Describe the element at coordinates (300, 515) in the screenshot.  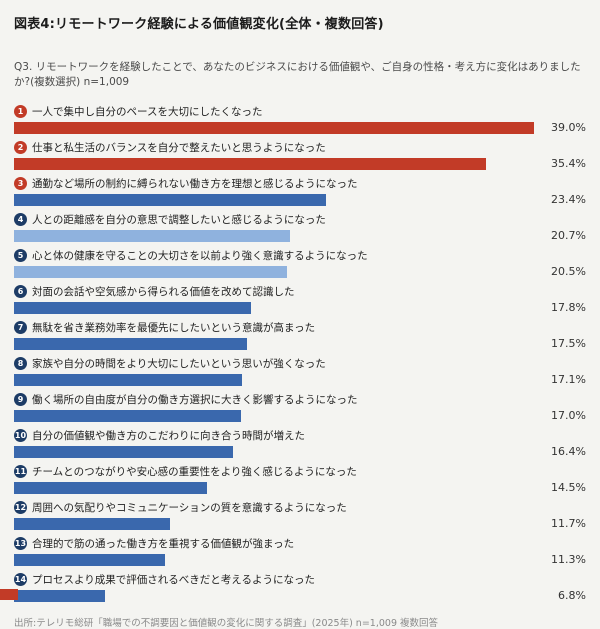
I see `chart-row: 12 周囲への気配りやコミュニケーションの質を意識するようになった 11.7%` at that location.